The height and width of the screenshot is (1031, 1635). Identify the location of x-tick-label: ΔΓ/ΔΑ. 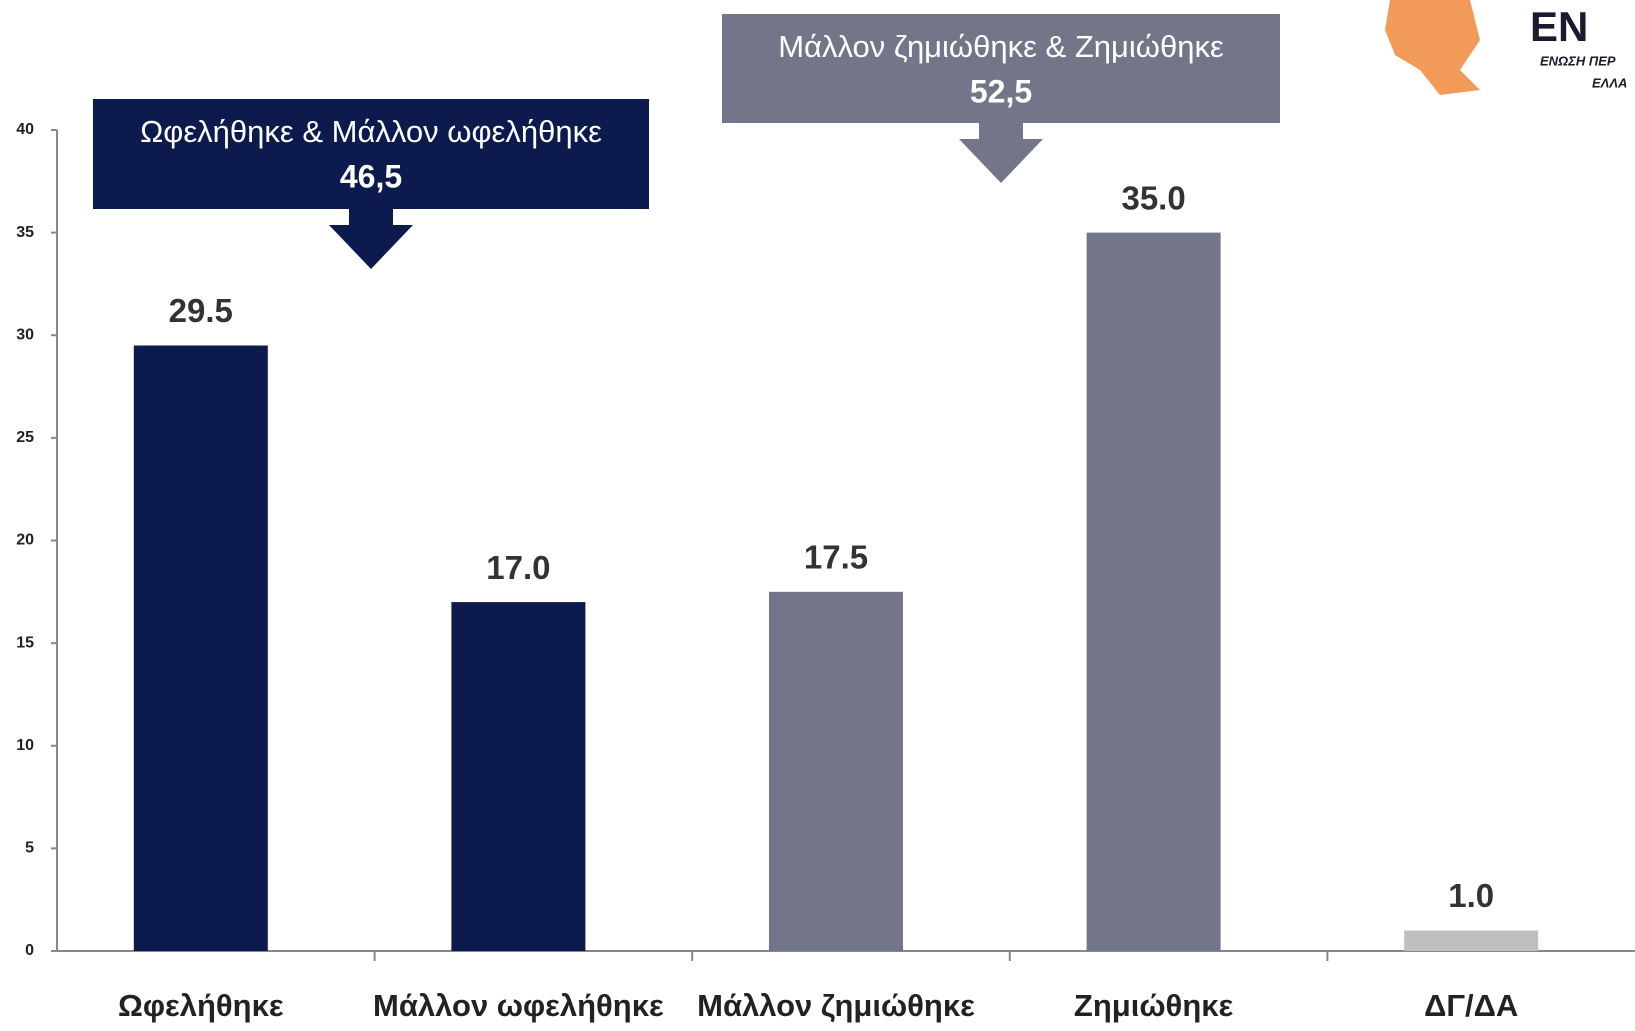
(1471, 1005).